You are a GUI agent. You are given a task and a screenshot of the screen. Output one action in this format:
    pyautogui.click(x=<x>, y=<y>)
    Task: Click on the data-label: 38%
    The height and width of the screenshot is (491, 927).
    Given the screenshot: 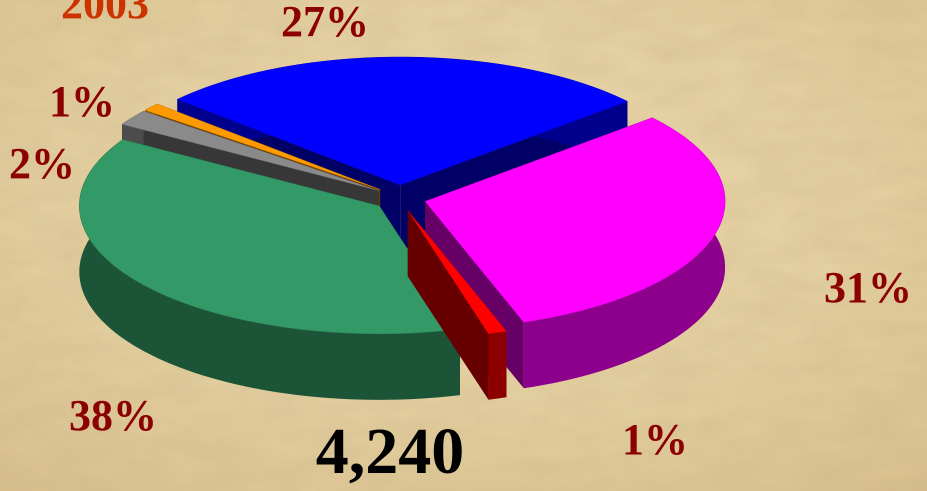 What is the action you would take?
    pyautogui.click(x=113, y=415)
    